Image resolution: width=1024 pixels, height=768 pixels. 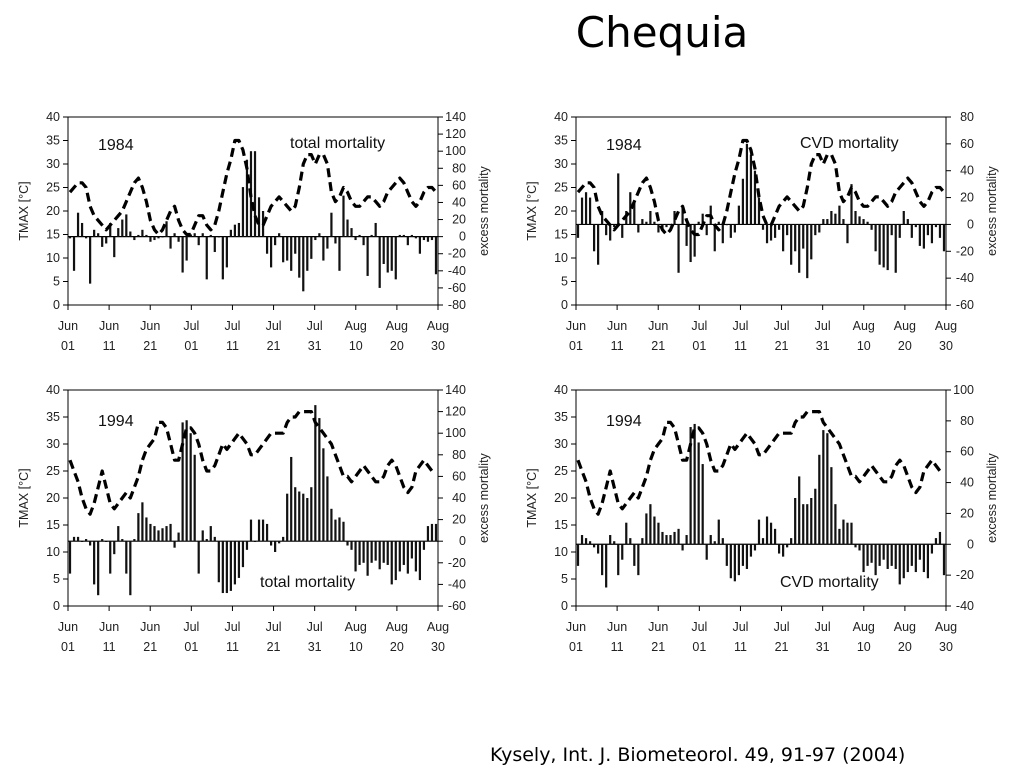 What do you see at coordinates (864, 647) in the screenshot?
I see `x-tick-label-day: 10` at bounding box center [864, 647].